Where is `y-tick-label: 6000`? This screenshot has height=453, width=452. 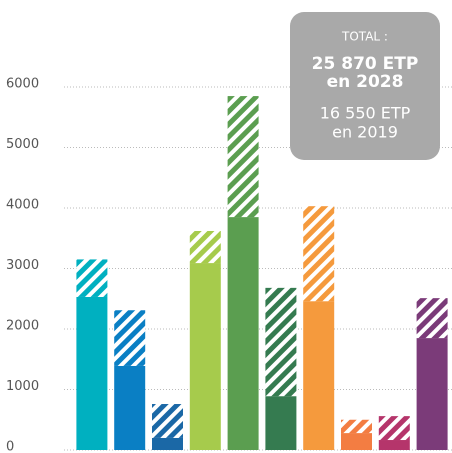
y-tick-label: 6000 is located at coordinates (22, 84).